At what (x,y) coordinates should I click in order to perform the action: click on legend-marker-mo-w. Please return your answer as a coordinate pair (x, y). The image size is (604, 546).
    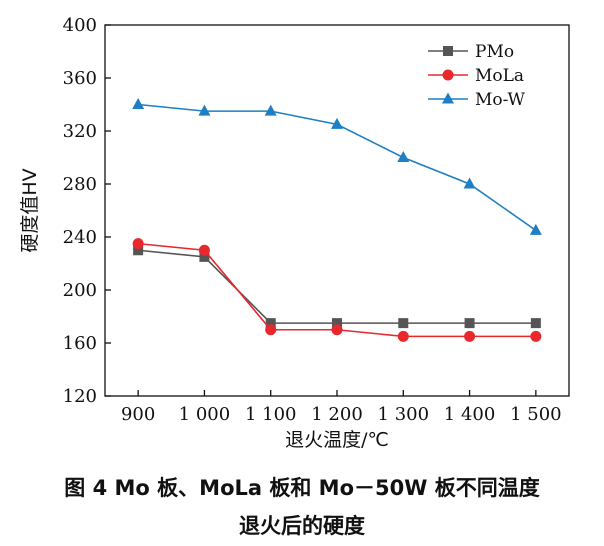
    Looking at the image, I should click on (448, 98).